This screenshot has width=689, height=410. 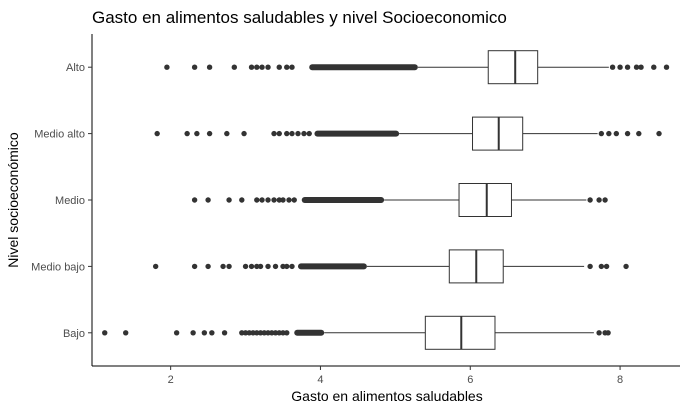 I want to click on y-tick-label: Medio bajo, so click(x=58, y=267).